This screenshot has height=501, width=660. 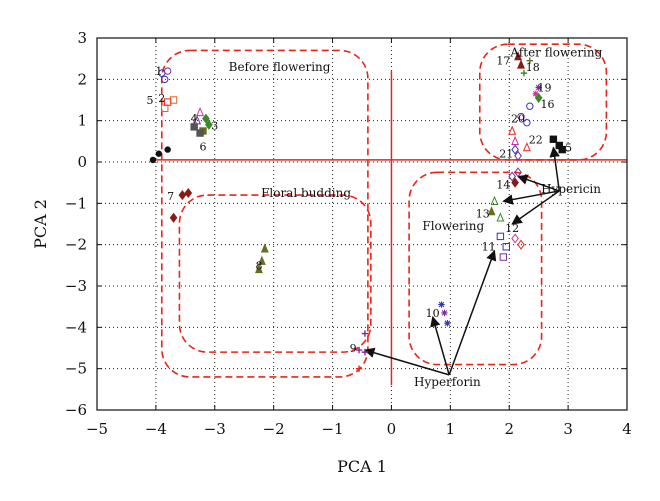 I want to click on point-number-label: 17, so click(x=503, y=61).